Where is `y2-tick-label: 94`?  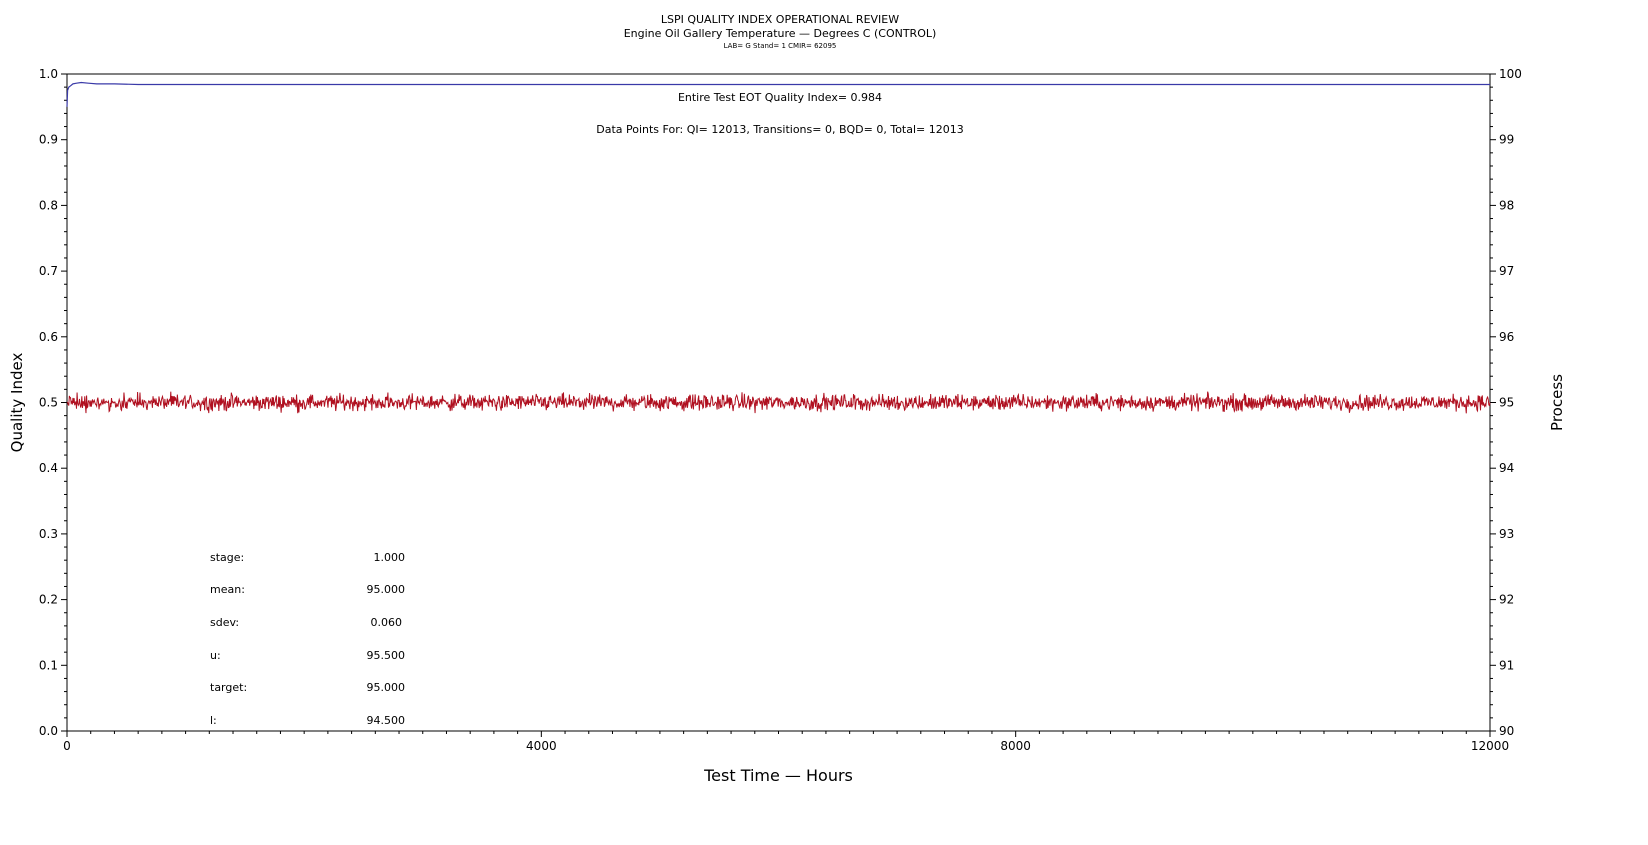
y2-tick-label: 94 is located at coordinates (1506, 468).